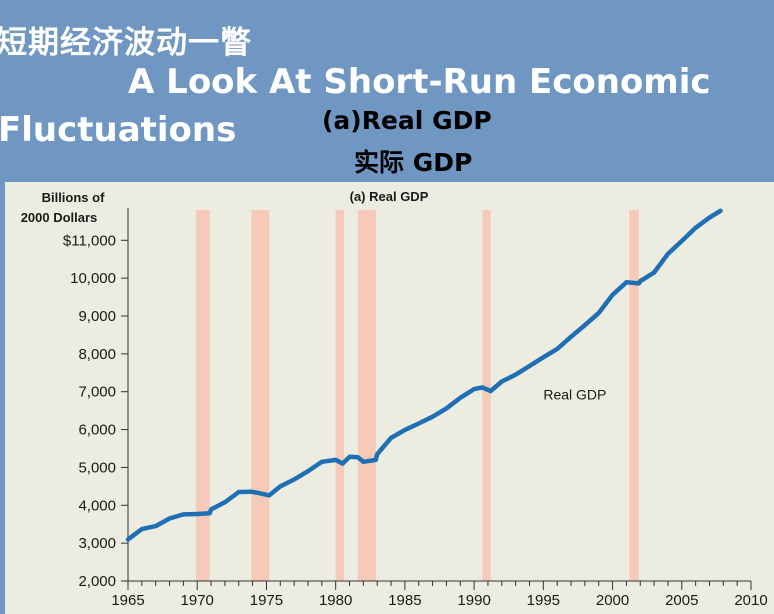 The width and height of the screenshot is (774, 614). Describe the element at coordinates (97, 392) in the screenshot. I see `y-tick-label: 7,000` at that location.